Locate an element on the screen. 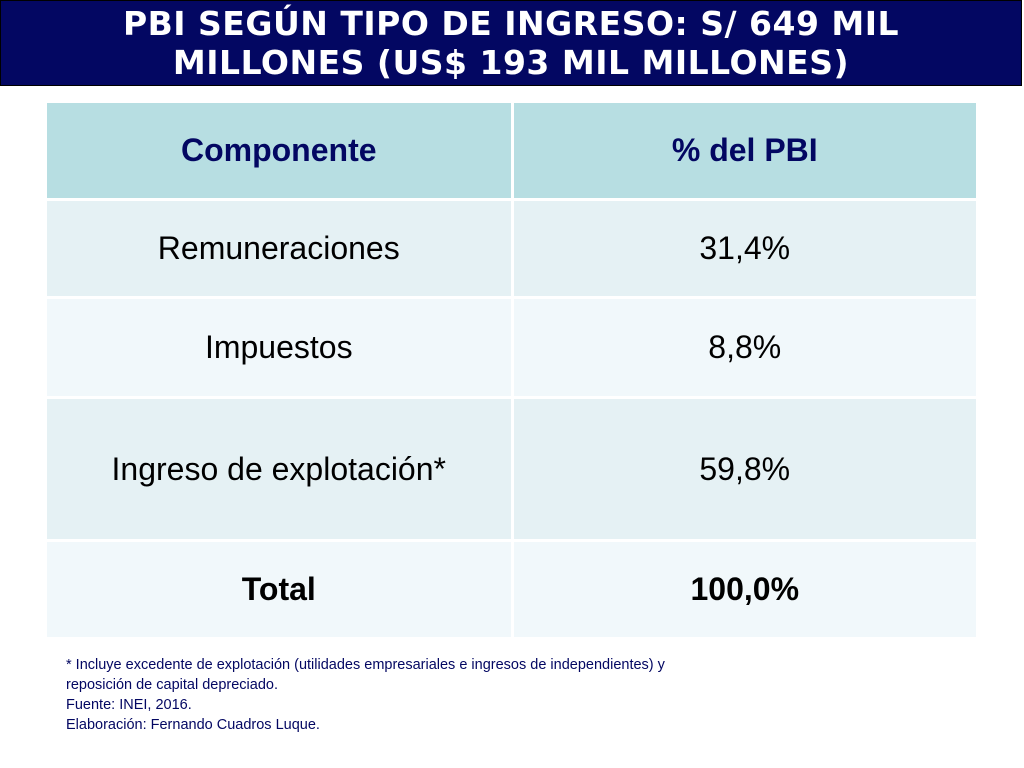  cell-component: Ingreso de explotación* is located at coordinates (280, 469).